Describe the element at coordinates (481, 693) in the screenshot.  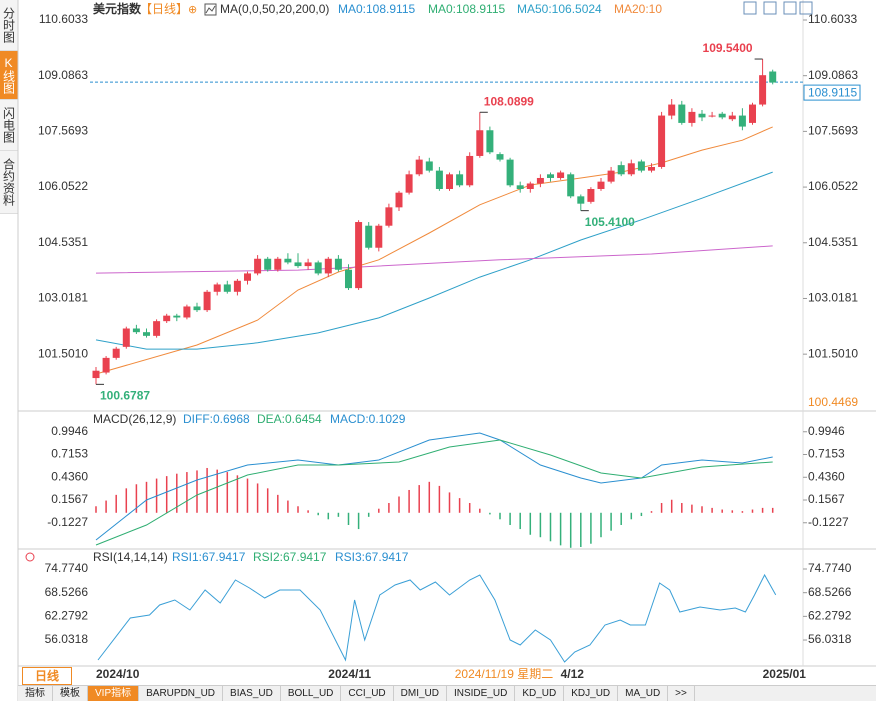
I see `indicator-tab: INSIDE_UD` at that location.